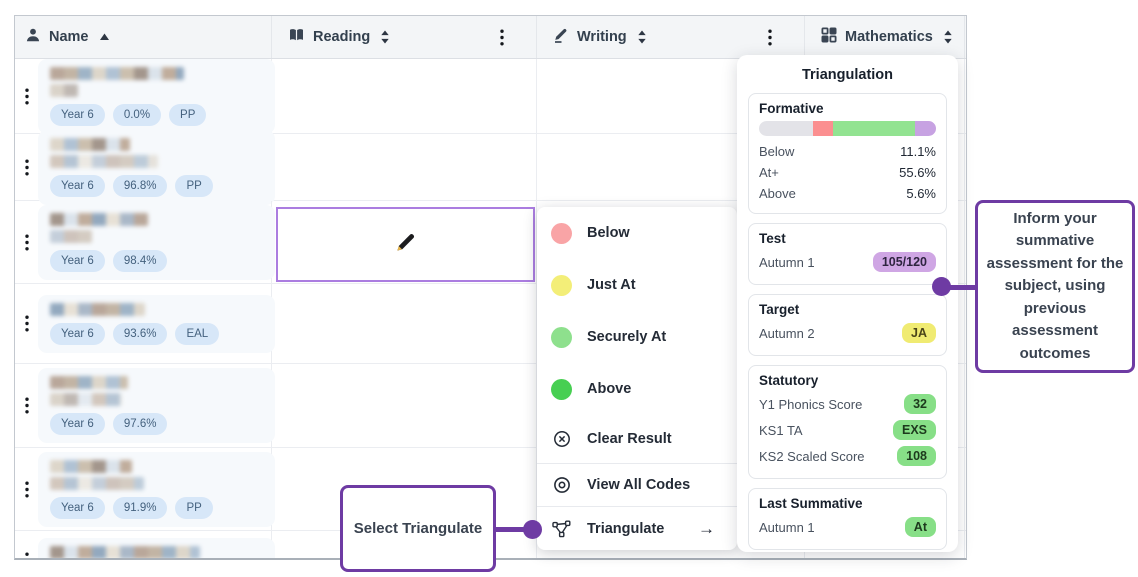  Describe the element at coordinates (777, 151) in the screenshot. I see `stat-label: Below` at that location.